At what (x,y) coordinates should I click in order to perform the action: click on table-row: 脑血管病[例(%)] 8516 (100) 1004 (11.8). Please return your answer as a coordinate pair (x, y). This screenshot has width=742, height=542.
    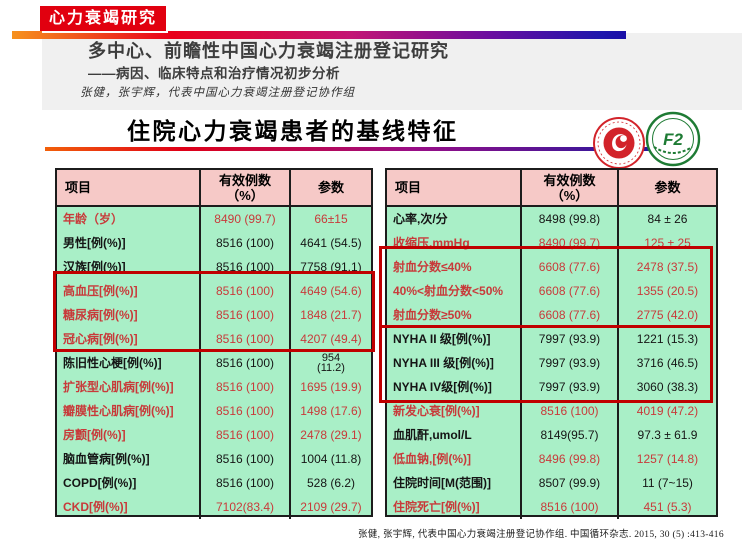
    Looking at the image, I should click on (214, 459).